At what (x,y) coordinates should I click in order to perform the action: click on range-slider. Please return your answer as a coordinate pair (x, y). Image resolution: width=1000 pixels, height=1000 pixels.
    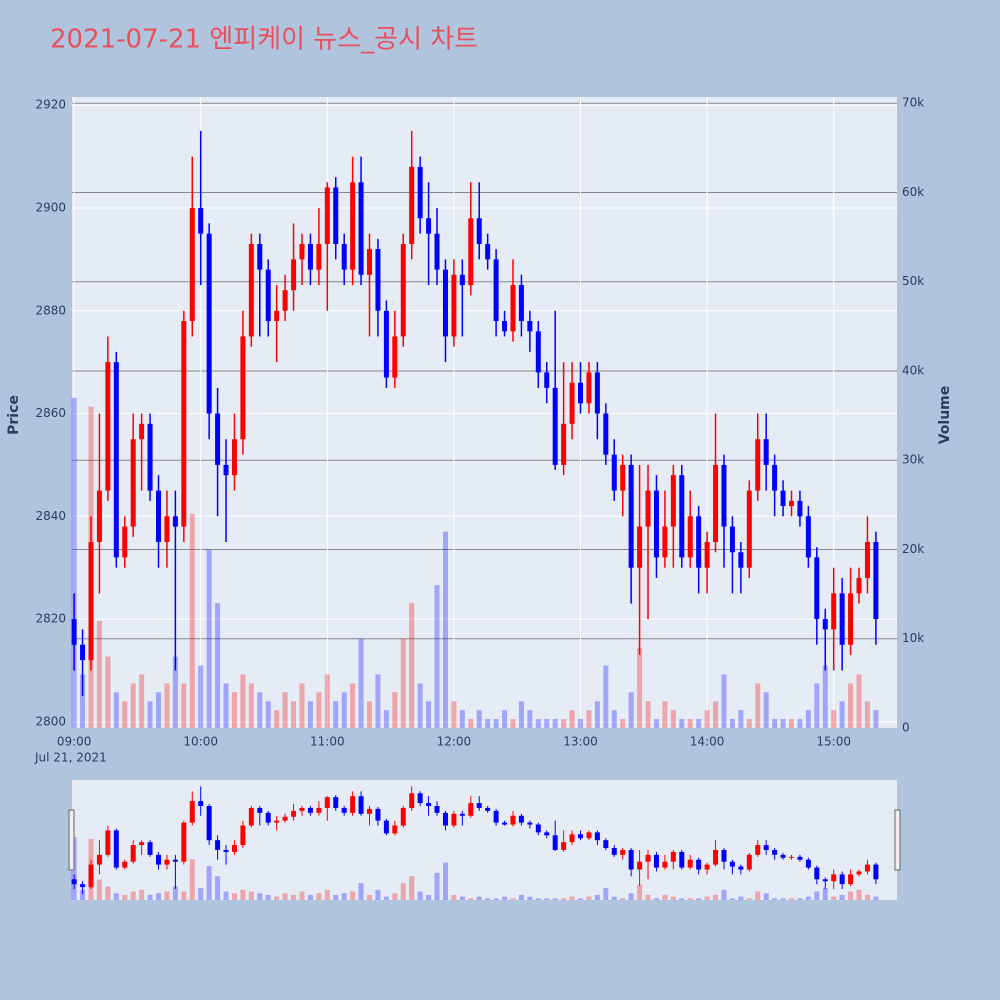
    Looking at the image, I should click on (484, 840).